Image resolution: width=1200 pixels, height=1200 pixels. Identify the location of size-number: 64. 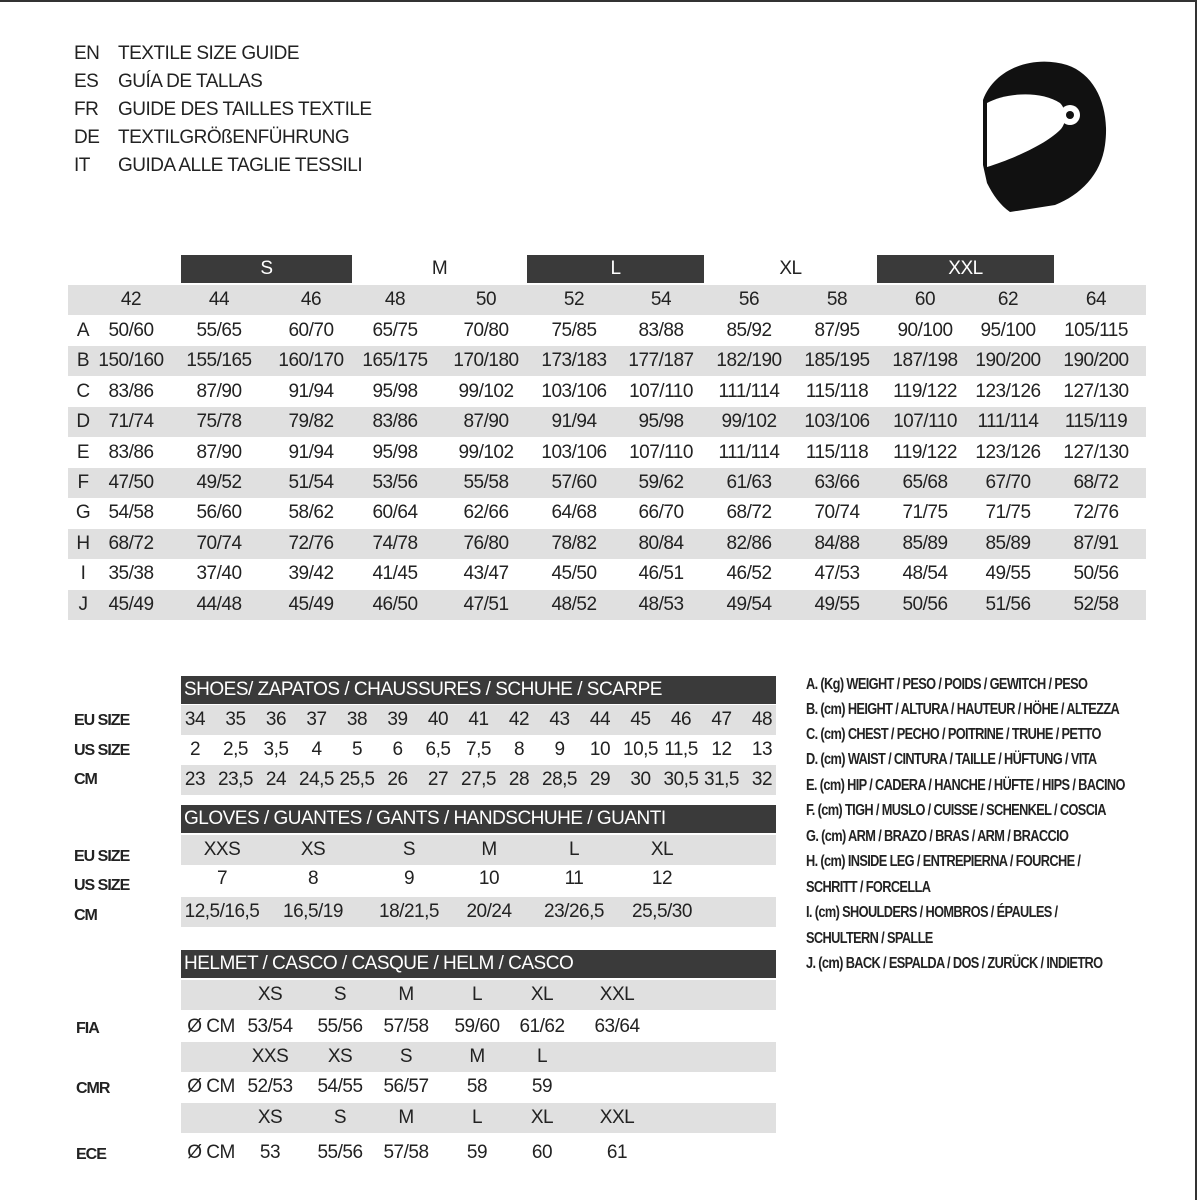
(1096, 299).